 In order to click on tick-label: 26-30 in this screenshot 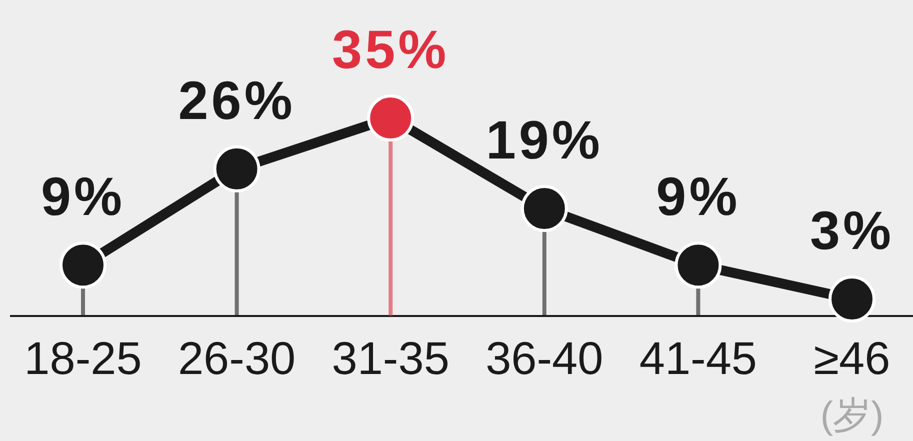, I will do `click(237, 358)`.